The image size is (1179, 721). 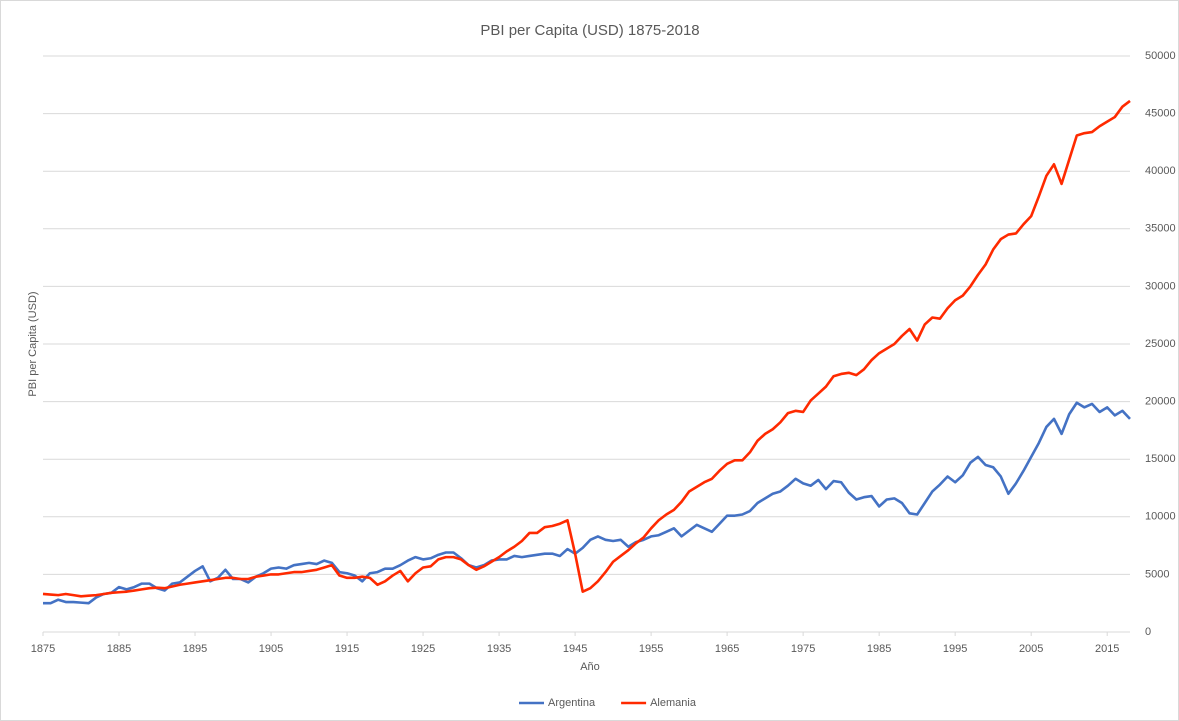 What do you see at coordinates (803, 649) in the screenshot?
I see `x-tick-label: 1975` at bounding box center [803, 649].